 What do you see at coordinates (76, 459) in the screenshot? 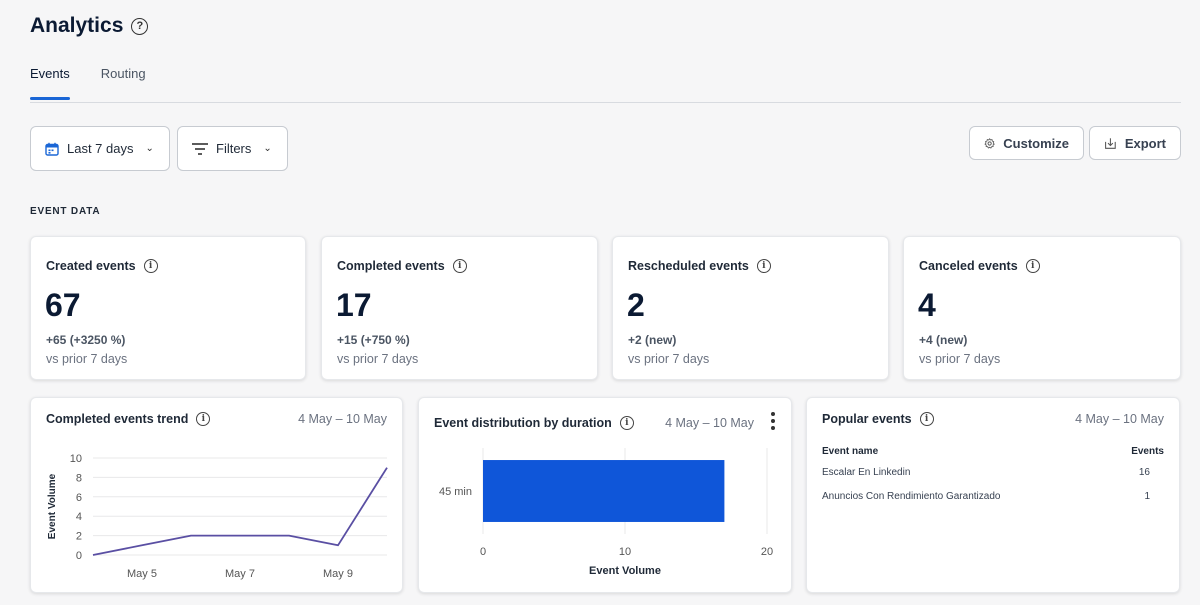
I see `y-tick-label: 10` at bounding box center [76, 459].